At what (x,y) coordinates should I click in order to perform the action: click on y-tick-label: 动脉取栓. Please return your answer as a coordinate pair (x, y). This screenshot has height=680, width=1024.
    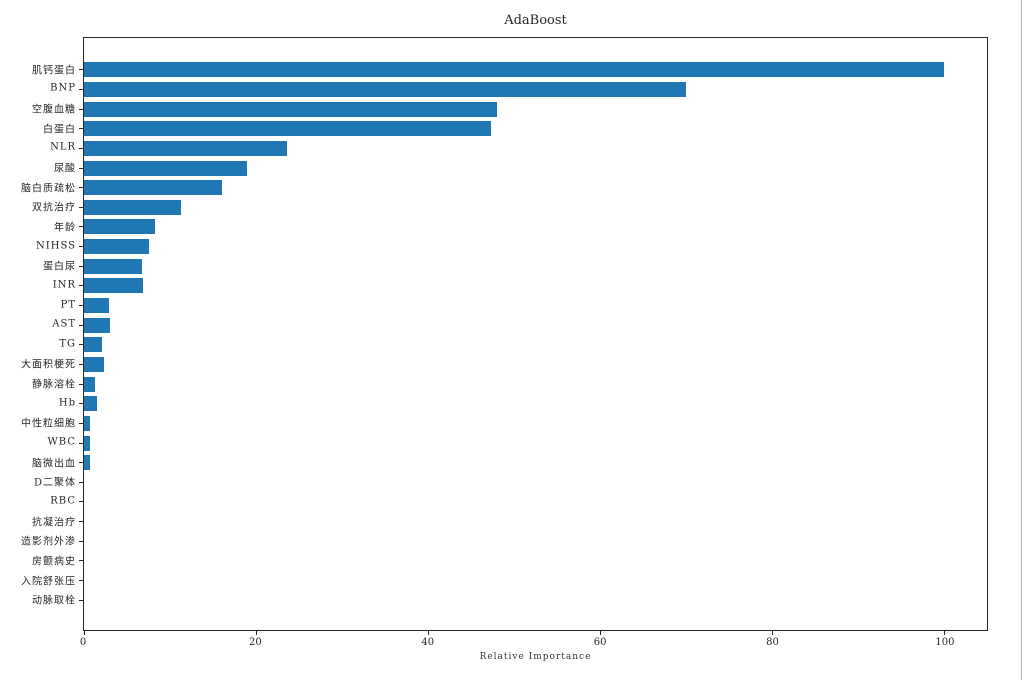
    Looking at the image, I should click on (54, 601).